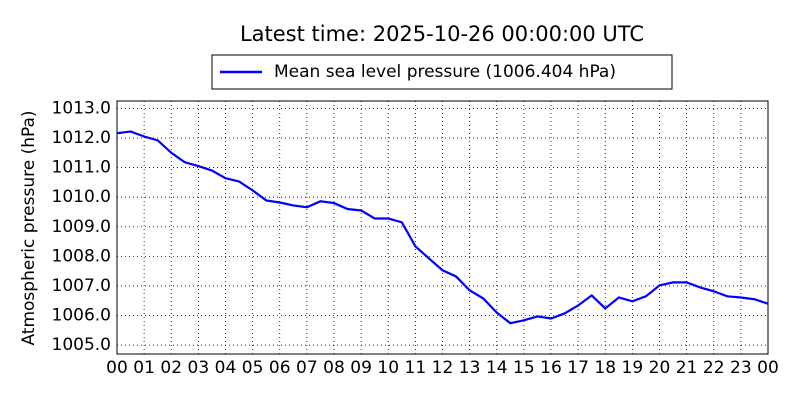  What do you see at coordinates (714, 368) in the screenshot?
I see `x-tick-label: 22` at bounding box center [714, 368].